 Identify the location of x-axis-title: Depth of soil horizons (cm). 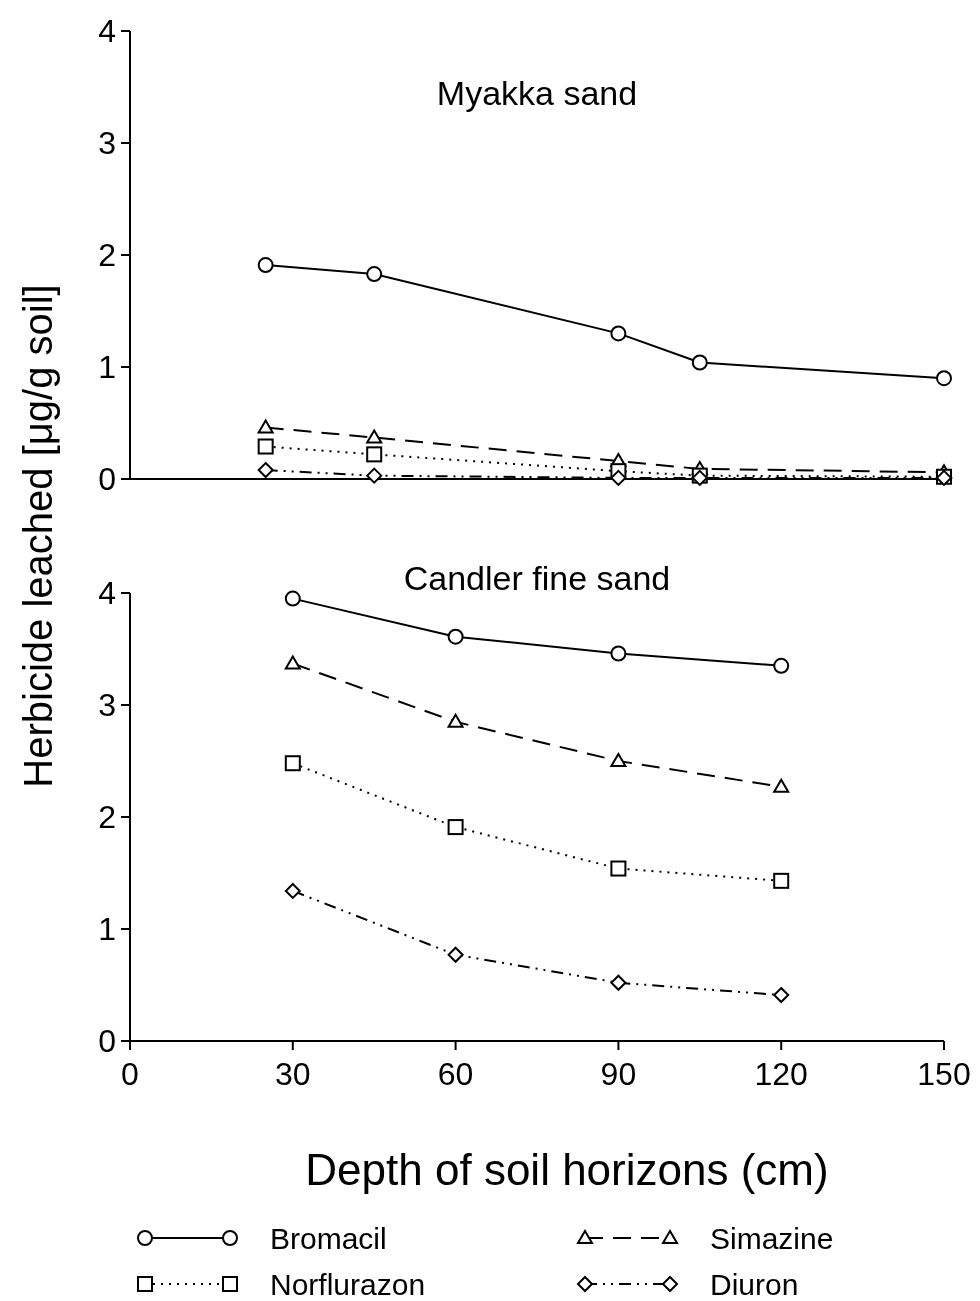
(567, 1169).